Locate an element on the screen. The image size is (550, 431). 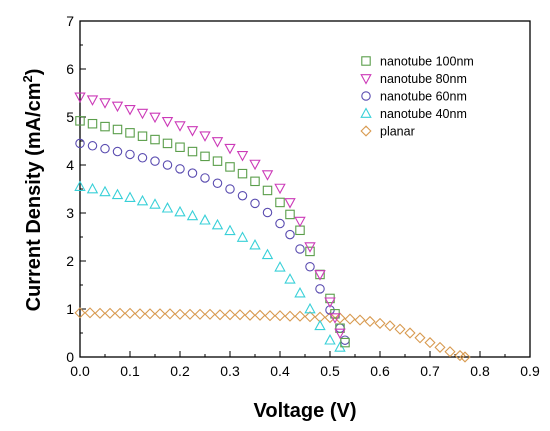
y-tick-label: 1 is located at coordinates (70, 309).